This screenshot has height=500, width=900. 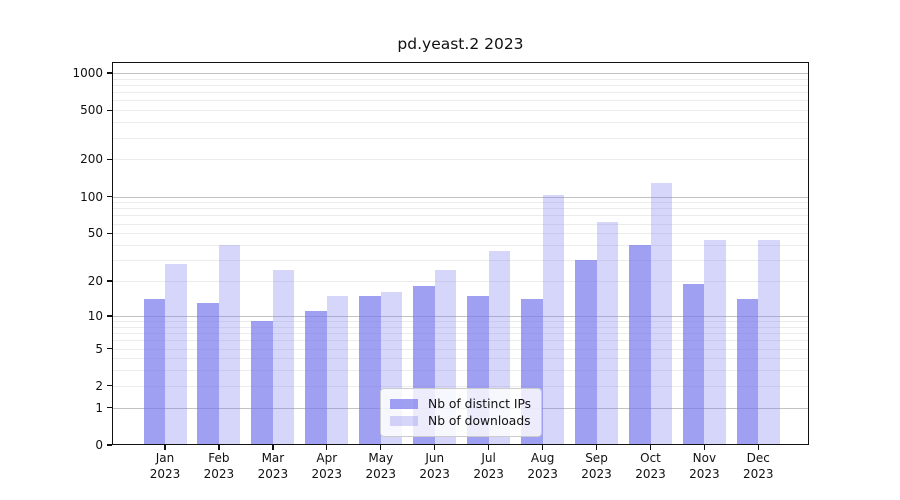 I want to click on legend-entry-distinct-ips: Nb of distinct IPs, so click(x=461, y=404).